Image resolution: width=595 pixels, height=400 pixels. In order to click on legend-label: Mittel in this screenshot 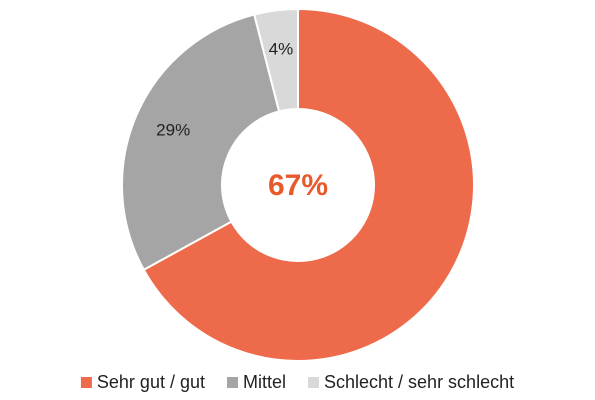, I will do `click(264, 382)`.